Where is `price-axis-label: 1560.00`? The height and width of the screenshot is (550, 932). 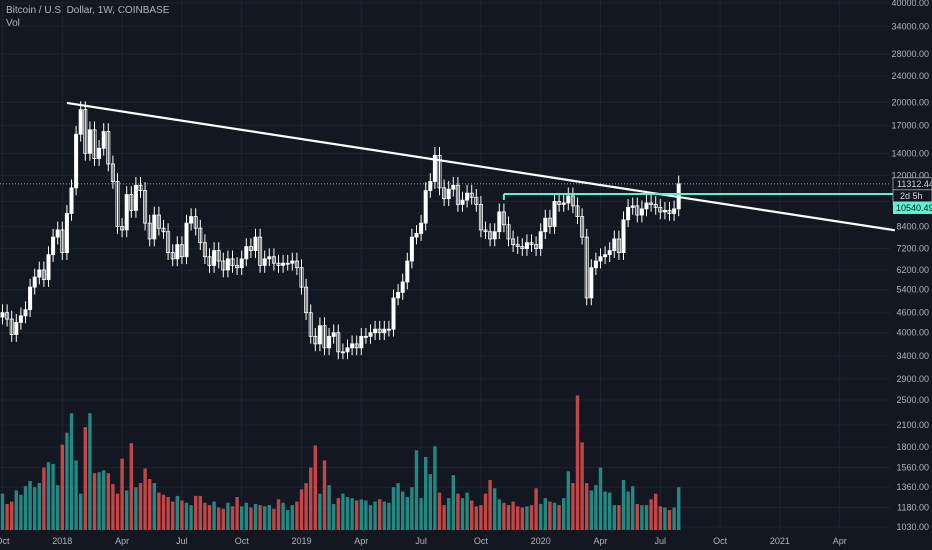
price-axis-label: 1560.00 is located at coordinates (912, 468).